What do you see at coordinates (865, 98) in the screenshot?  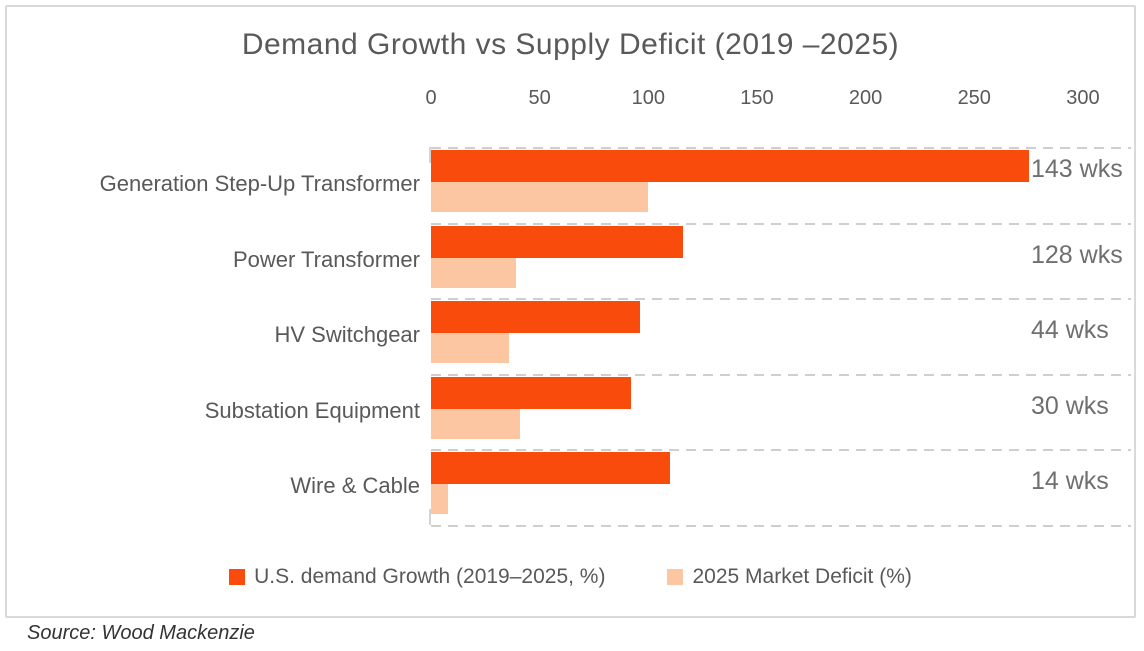 I see `x-axis-tick: 200` at bounding box center [865, 98].